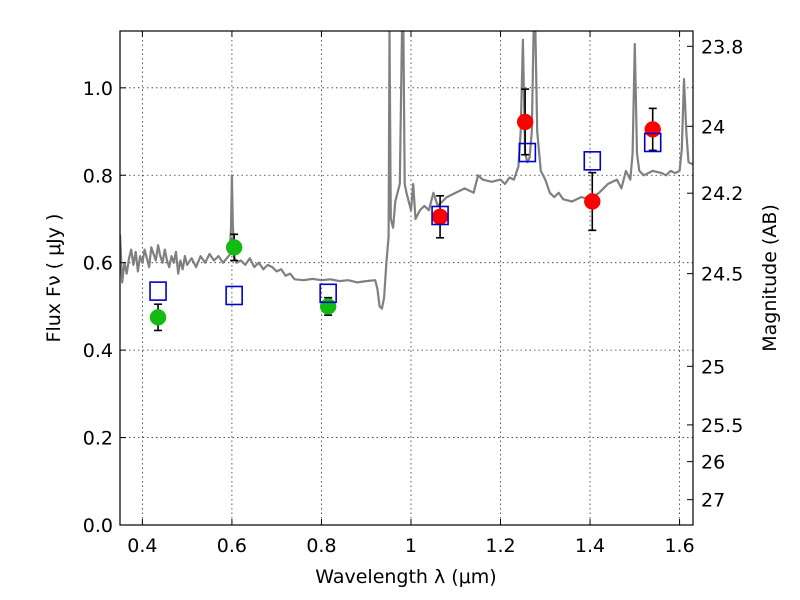 The height and width of the screenshot is (600, 800). Describe the element at coordinates (713, 127) in the screenshot. I see `y2-tick-label: 24` at that location.